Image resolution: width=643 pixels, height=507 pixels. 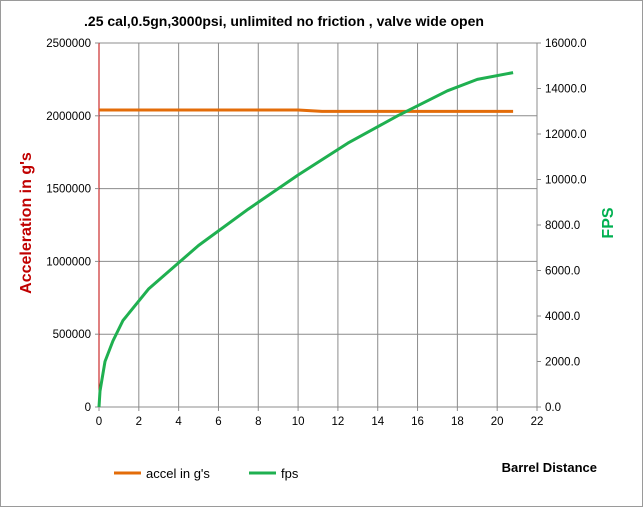 I want to click on legend-label-fps: fps, so click(x=290, y=473).